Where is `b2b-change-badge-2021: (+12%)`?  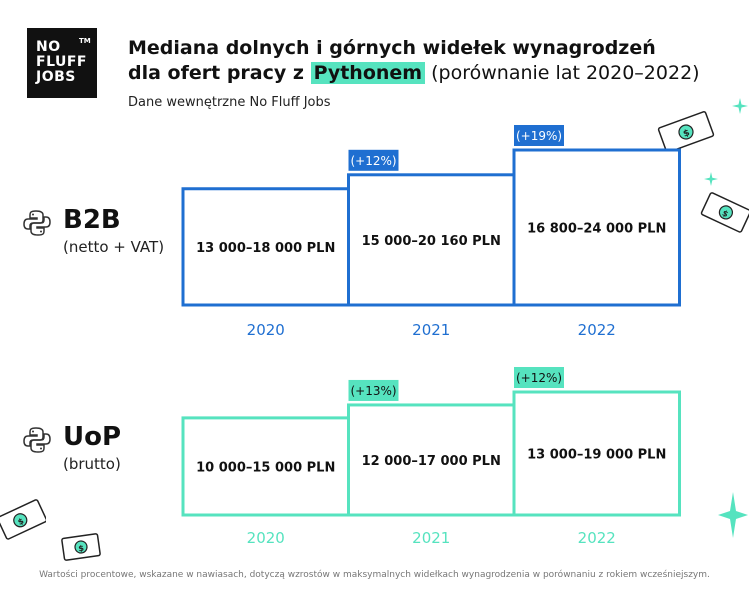
b2b-change-badge-2021: (+12%) is located at coordinates (373, 161).